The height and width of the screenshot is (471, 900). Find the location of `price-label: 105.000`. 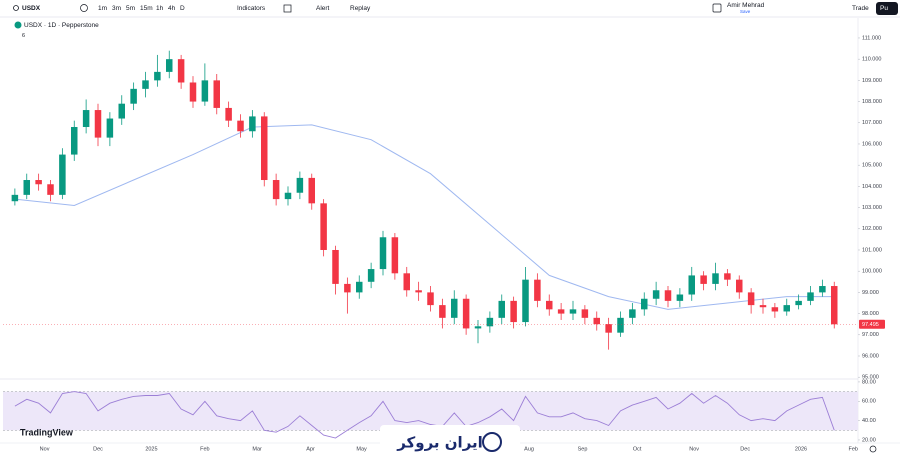

price-label: 105.000 is located at coordinates (872, 166).